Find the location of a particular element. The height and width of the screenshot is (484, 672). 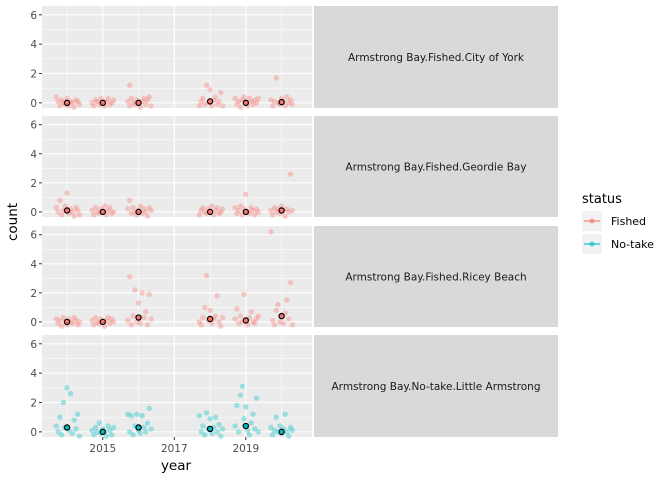

y-tick-label: 2 is located at coordinates (33, 404).